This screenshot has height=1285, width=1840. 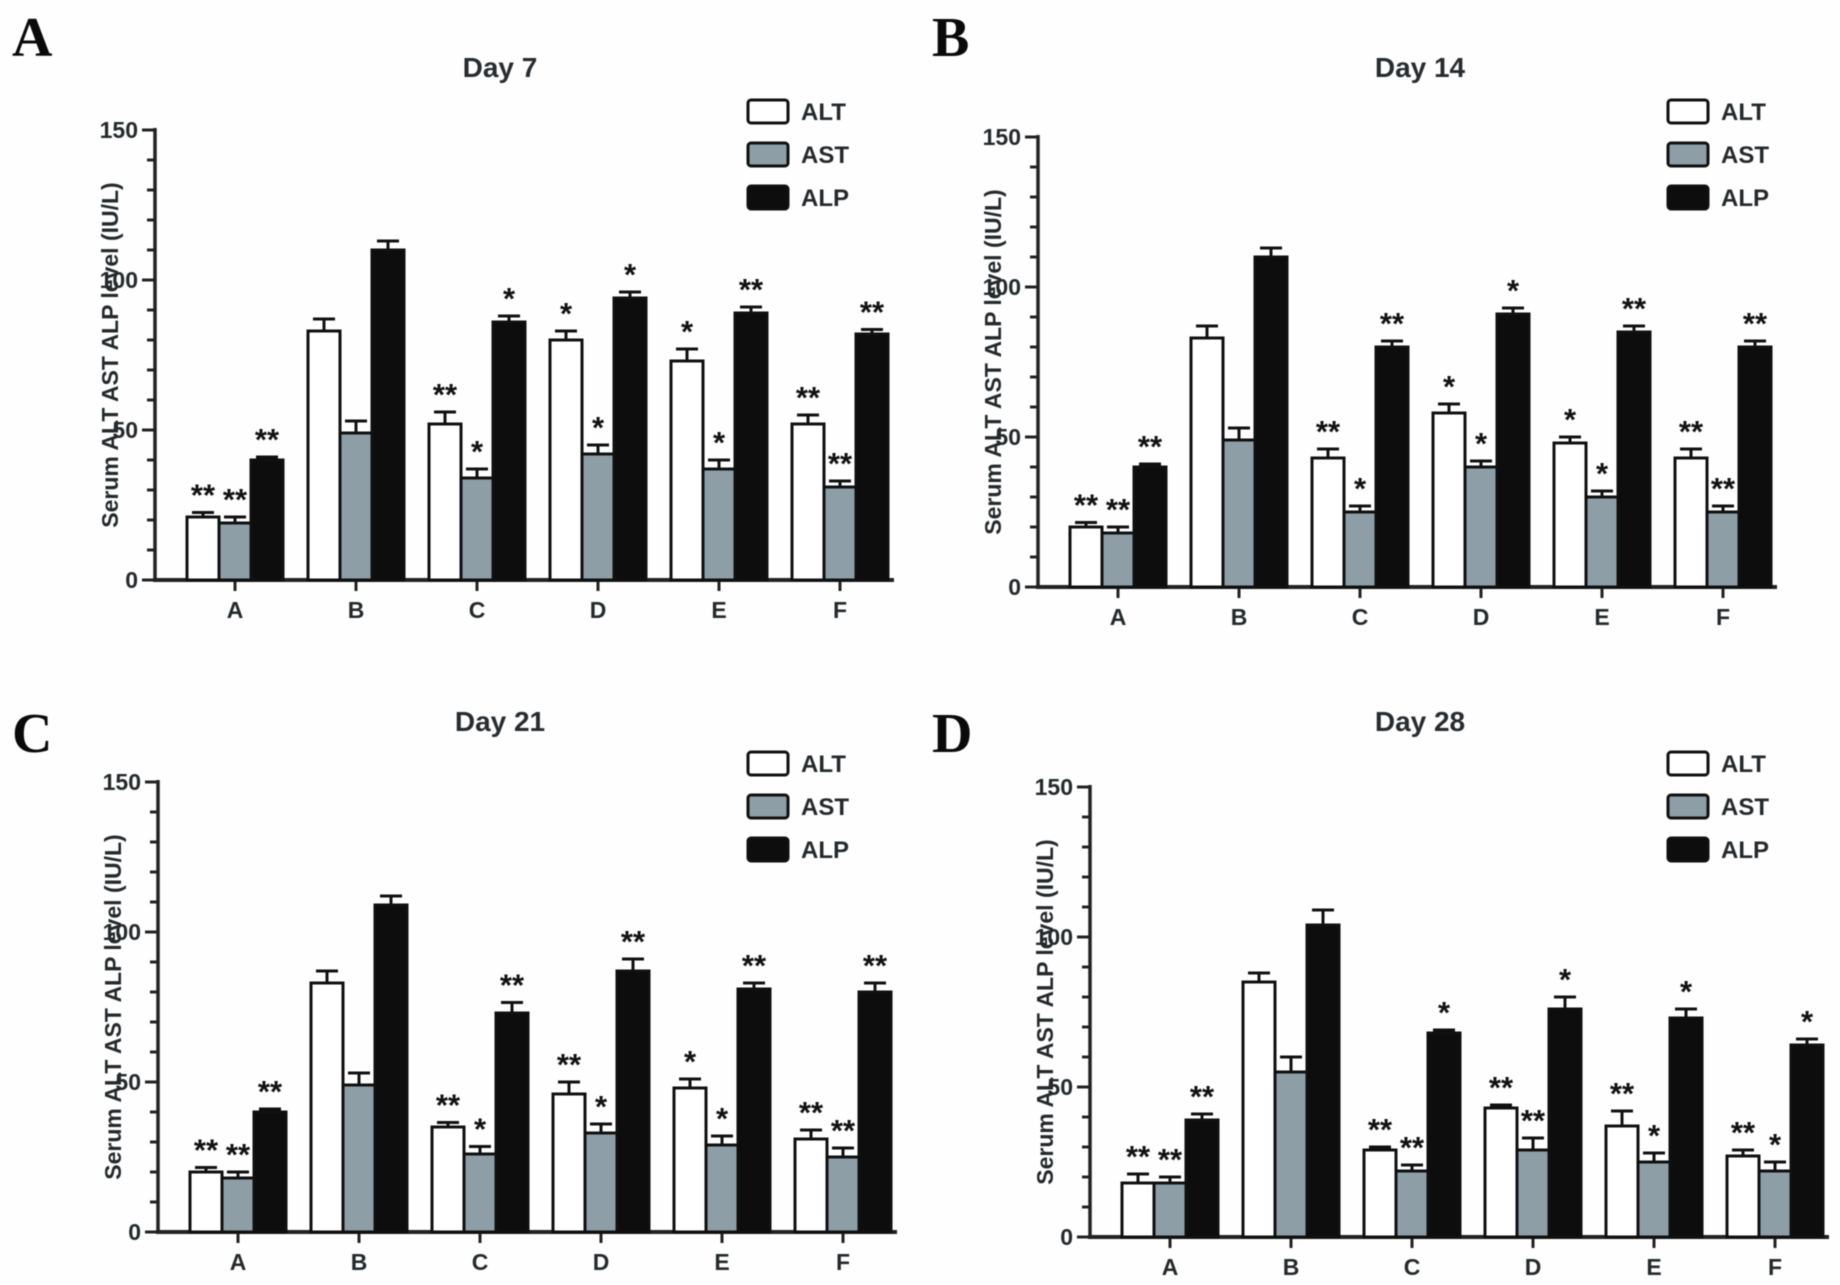 What do you see at coordinates (598, 610) in the screenshot?
I see `x-tick-label: D` at bounding box center [598, 610].